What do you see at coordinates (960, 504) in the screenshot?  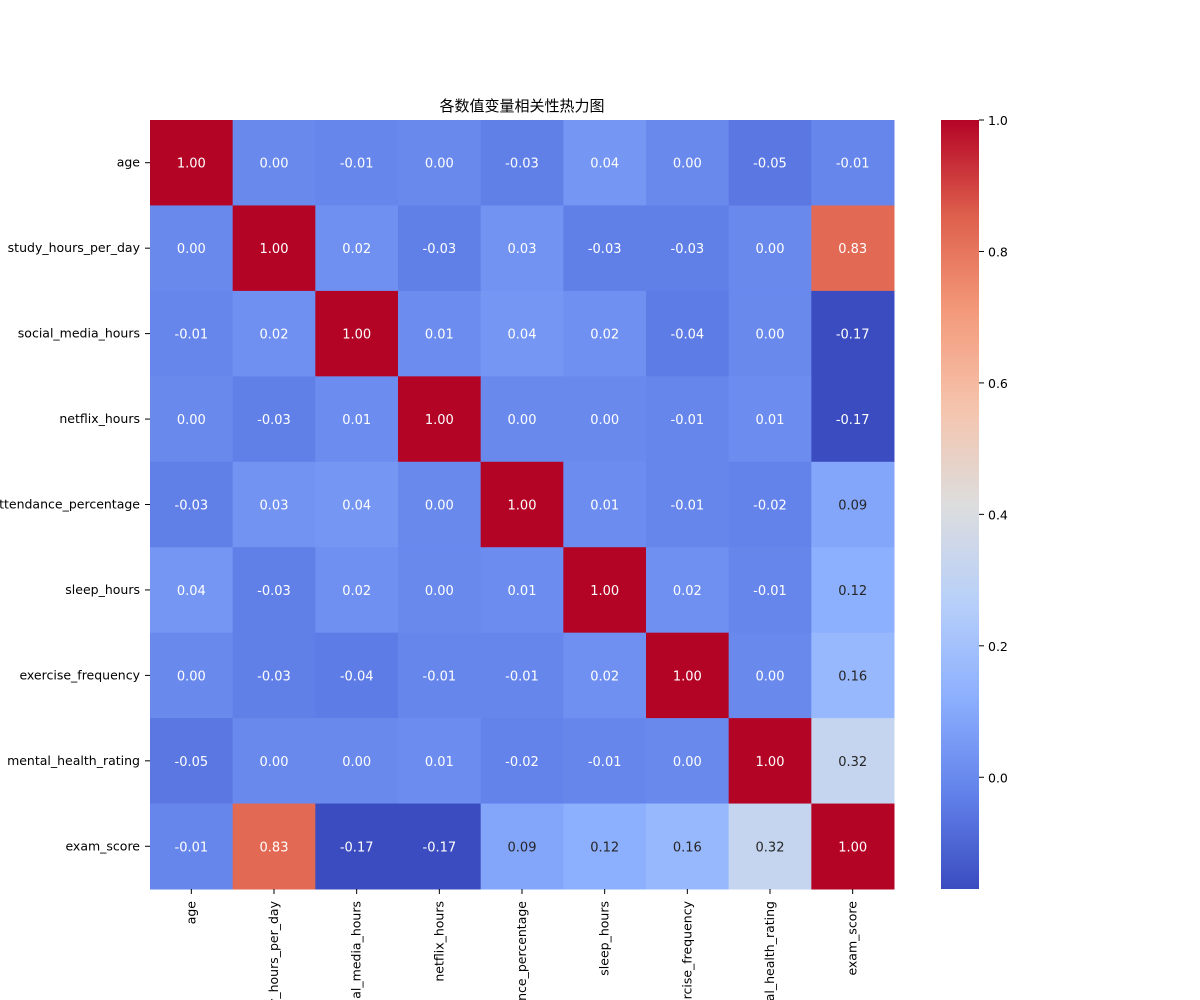 I see `colorbar-gradient` at bounding box center [960, 504].